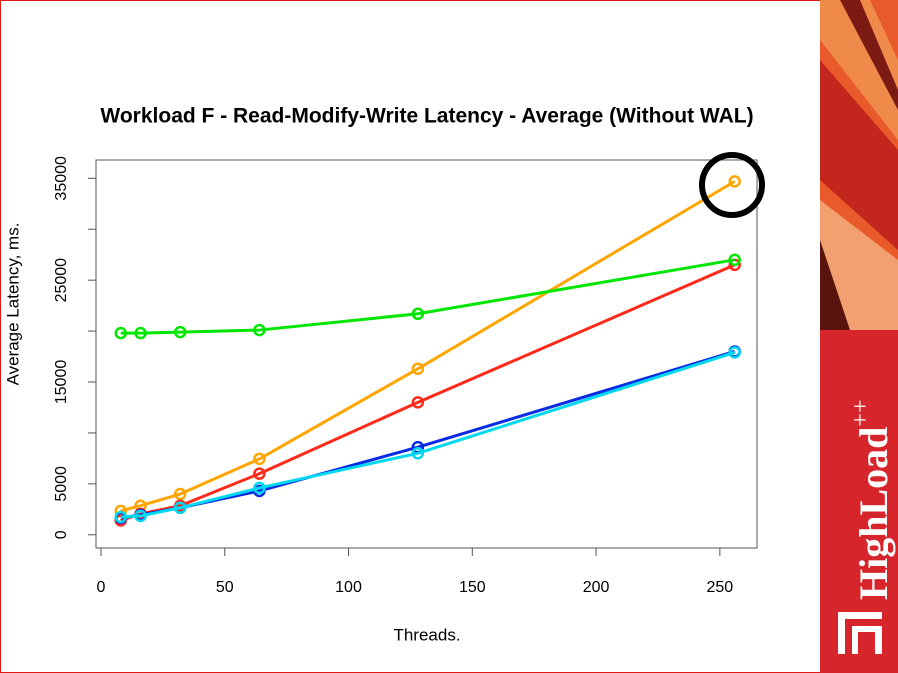  What do you see at coordinates (12, 304) in the screenshot?
I see `y-axis-label: Average Latency, ms.` at bounding box center [12, 304].